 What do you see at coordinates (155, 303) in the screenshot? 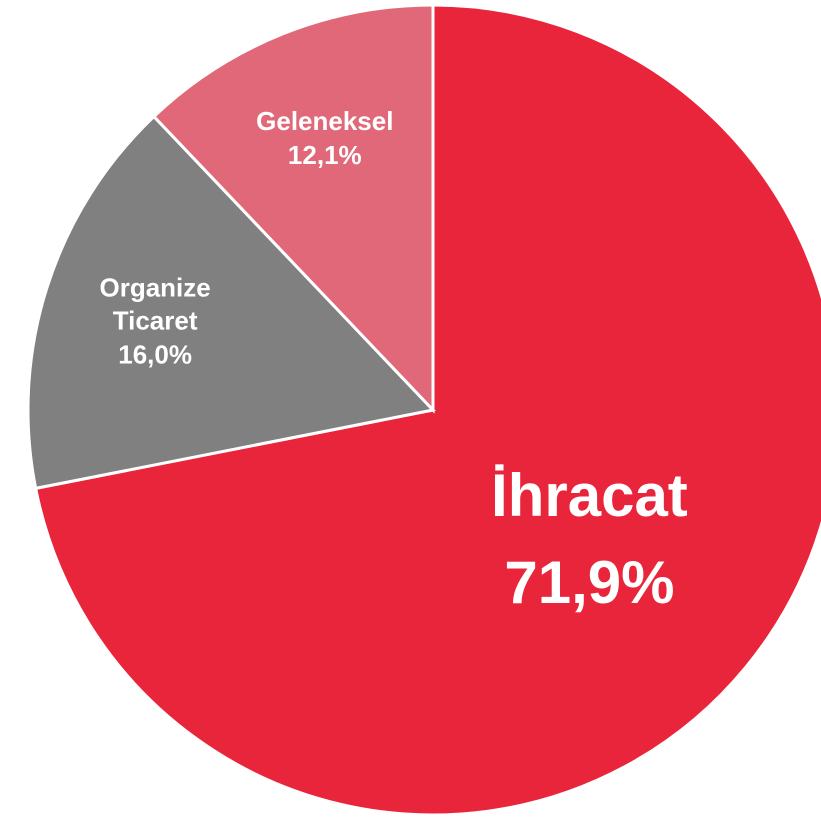
I see `slice-name: Organize Ticaret` at bounding box center [155, 303].